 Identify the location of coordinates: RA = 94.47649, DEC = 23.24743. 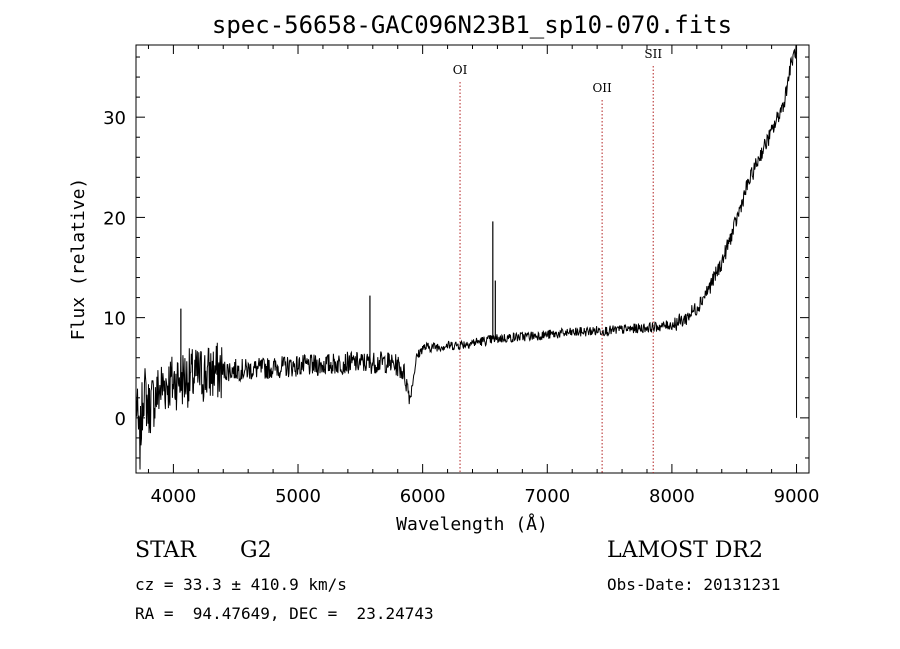
(284, 613).